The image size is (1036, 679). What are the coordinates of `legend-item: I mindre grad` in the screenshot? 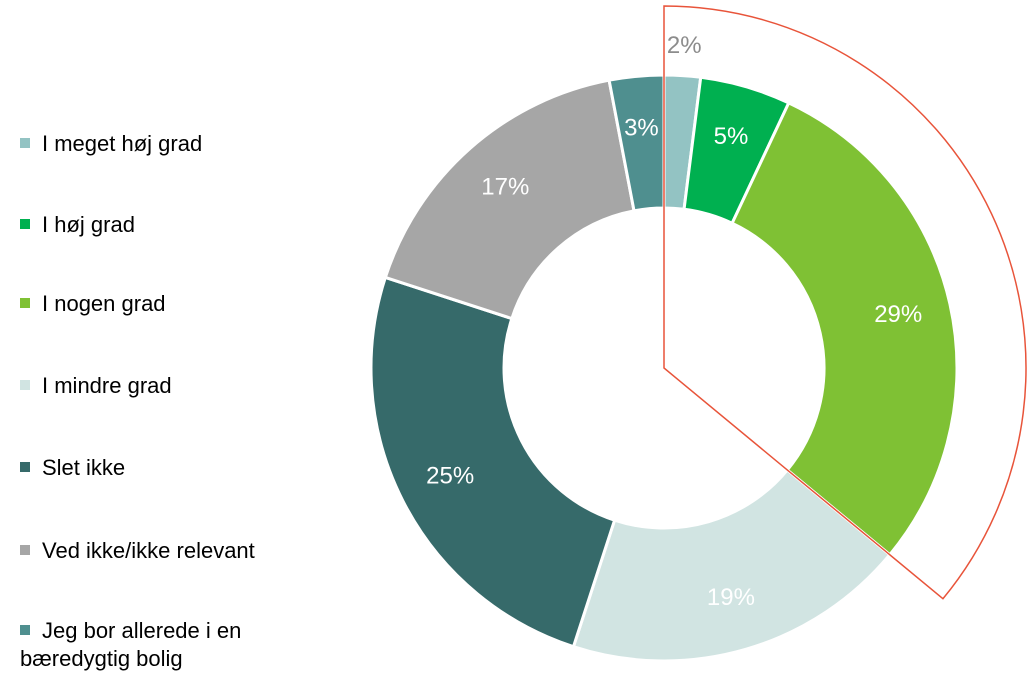 It's located at (170, 386).